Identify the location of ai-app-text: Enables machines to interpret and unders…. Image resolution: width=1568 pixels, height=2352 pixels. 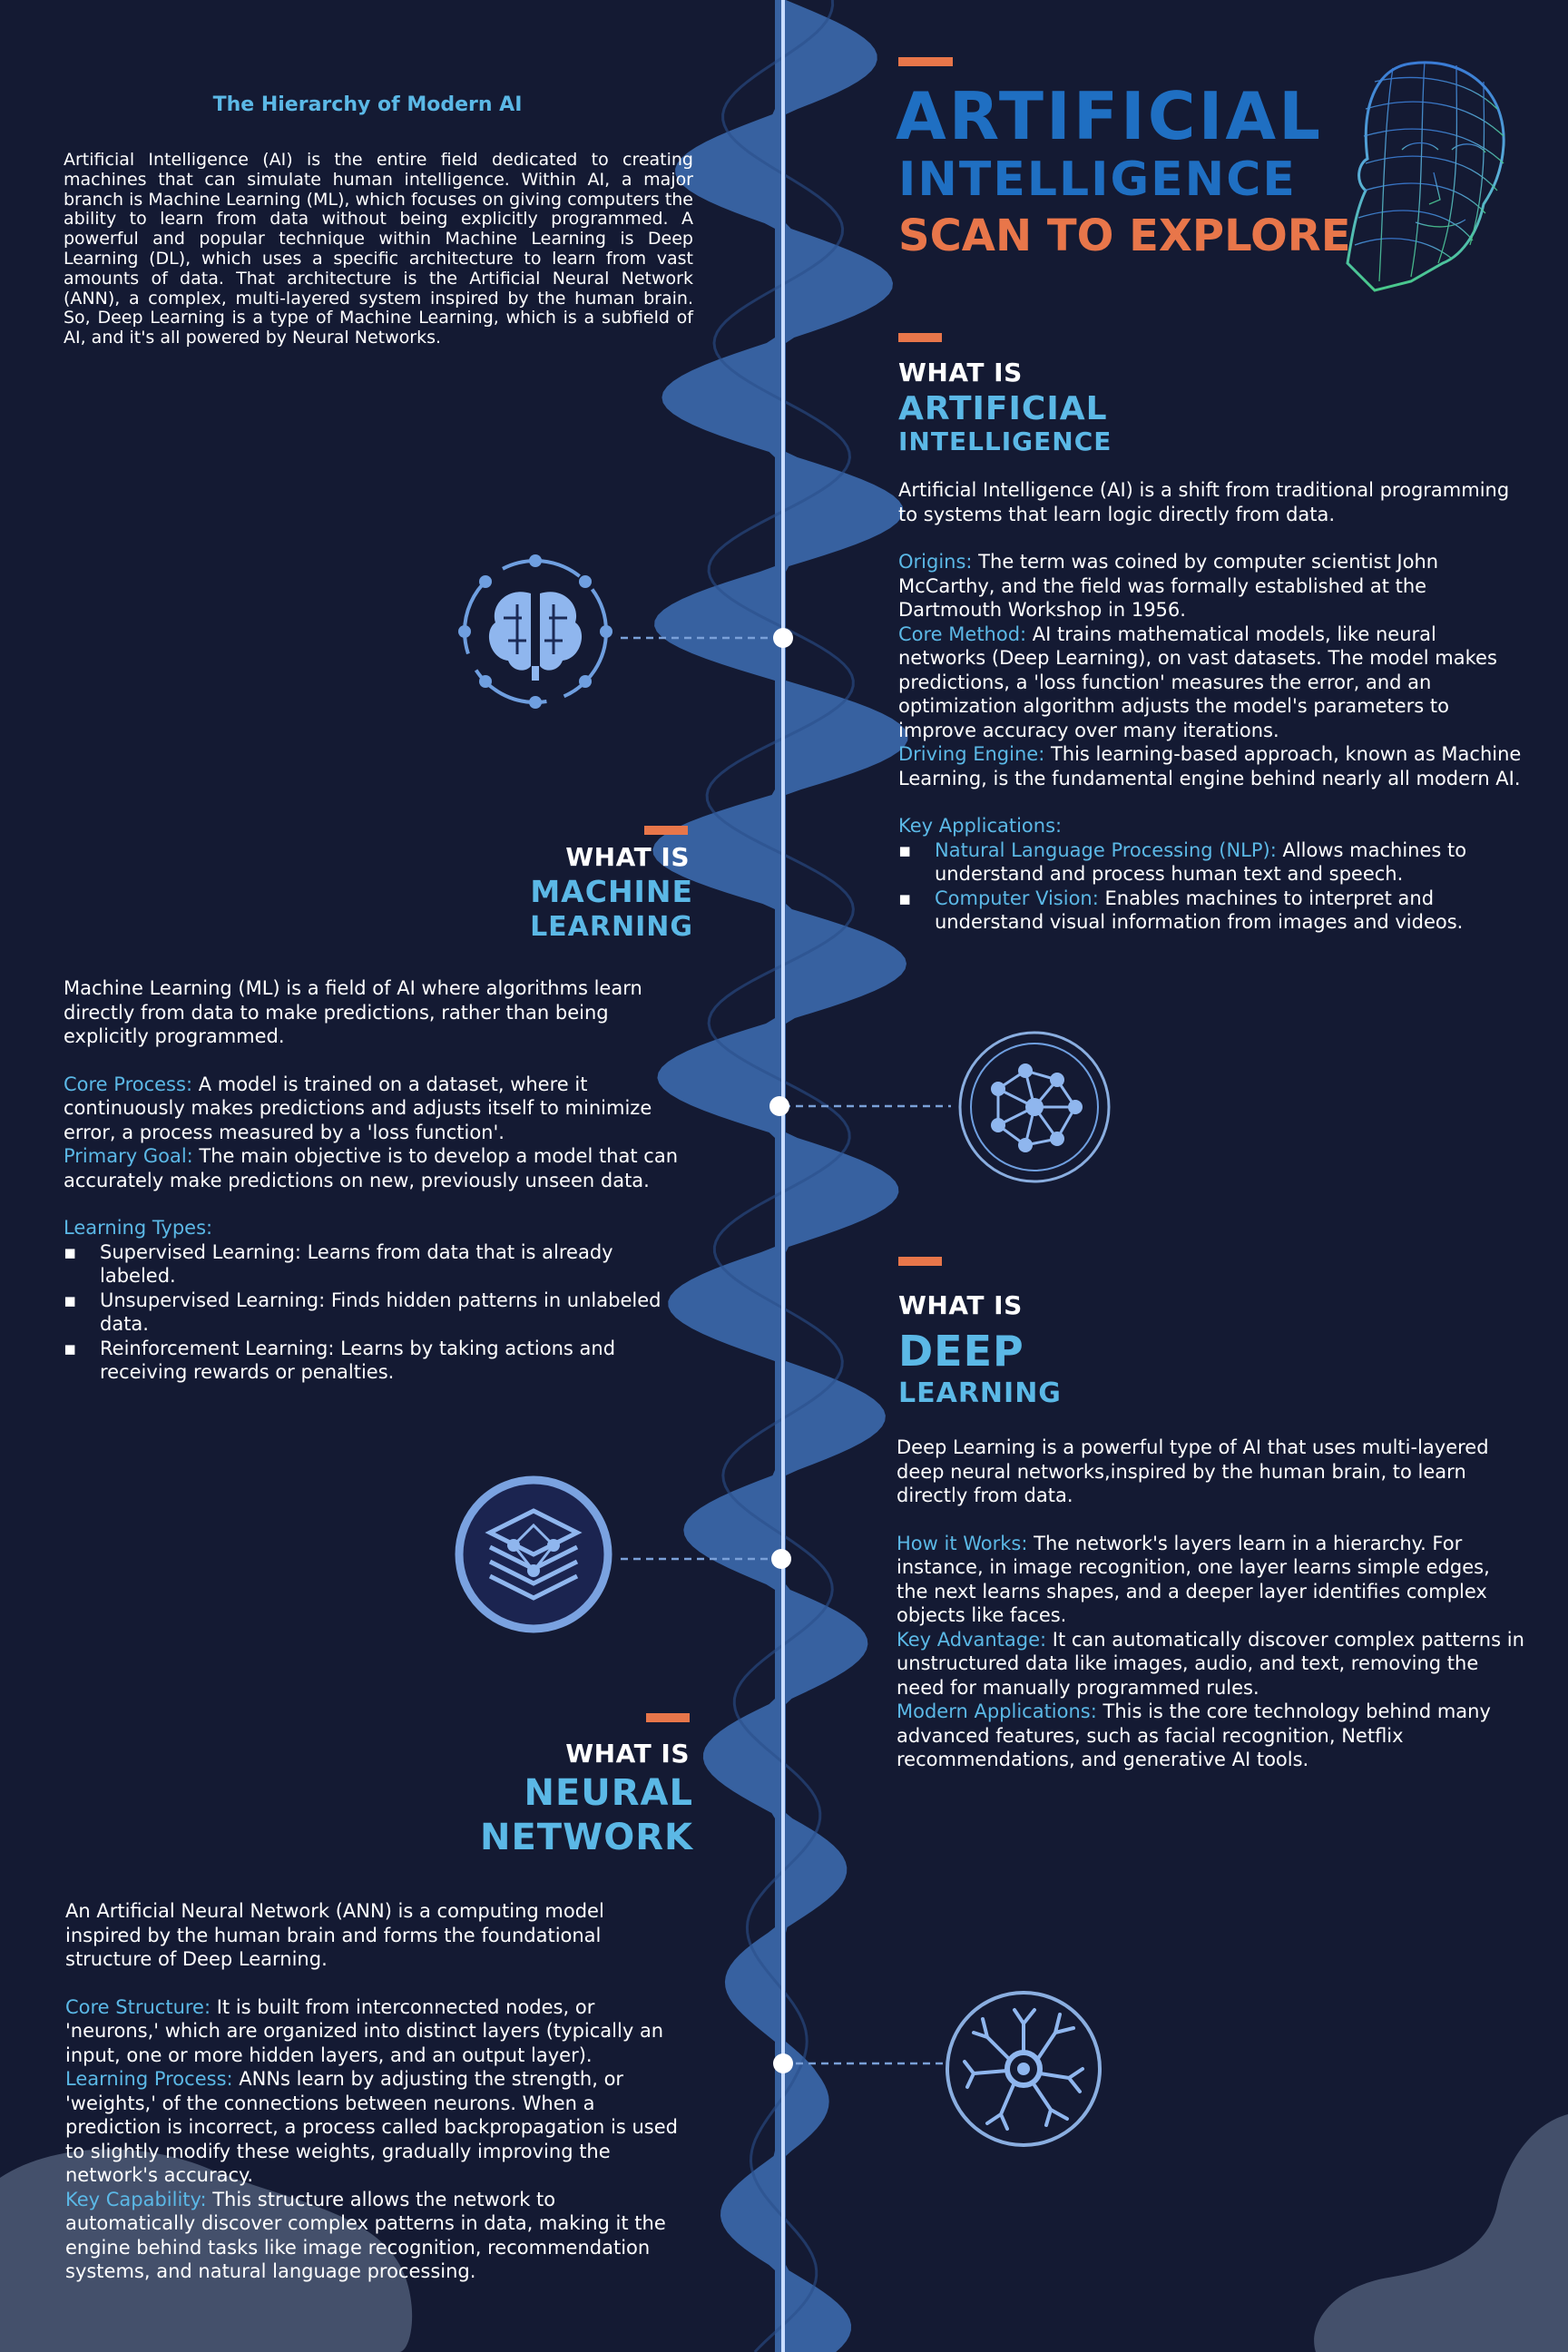
(1199, 910).